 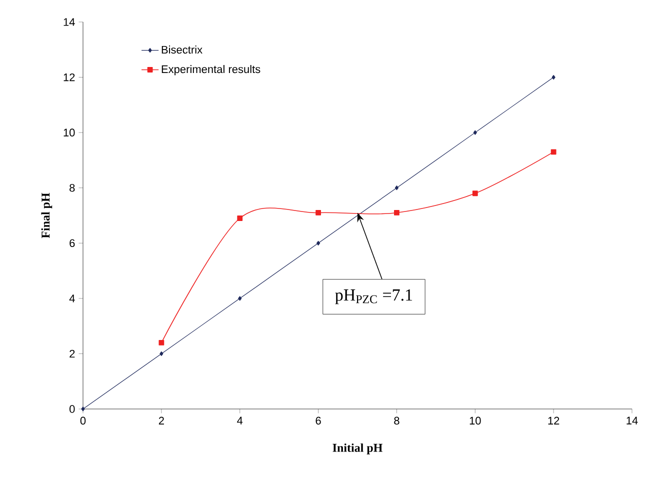 I want to click on y-tick-label: 2, so click(x=72, y=354).